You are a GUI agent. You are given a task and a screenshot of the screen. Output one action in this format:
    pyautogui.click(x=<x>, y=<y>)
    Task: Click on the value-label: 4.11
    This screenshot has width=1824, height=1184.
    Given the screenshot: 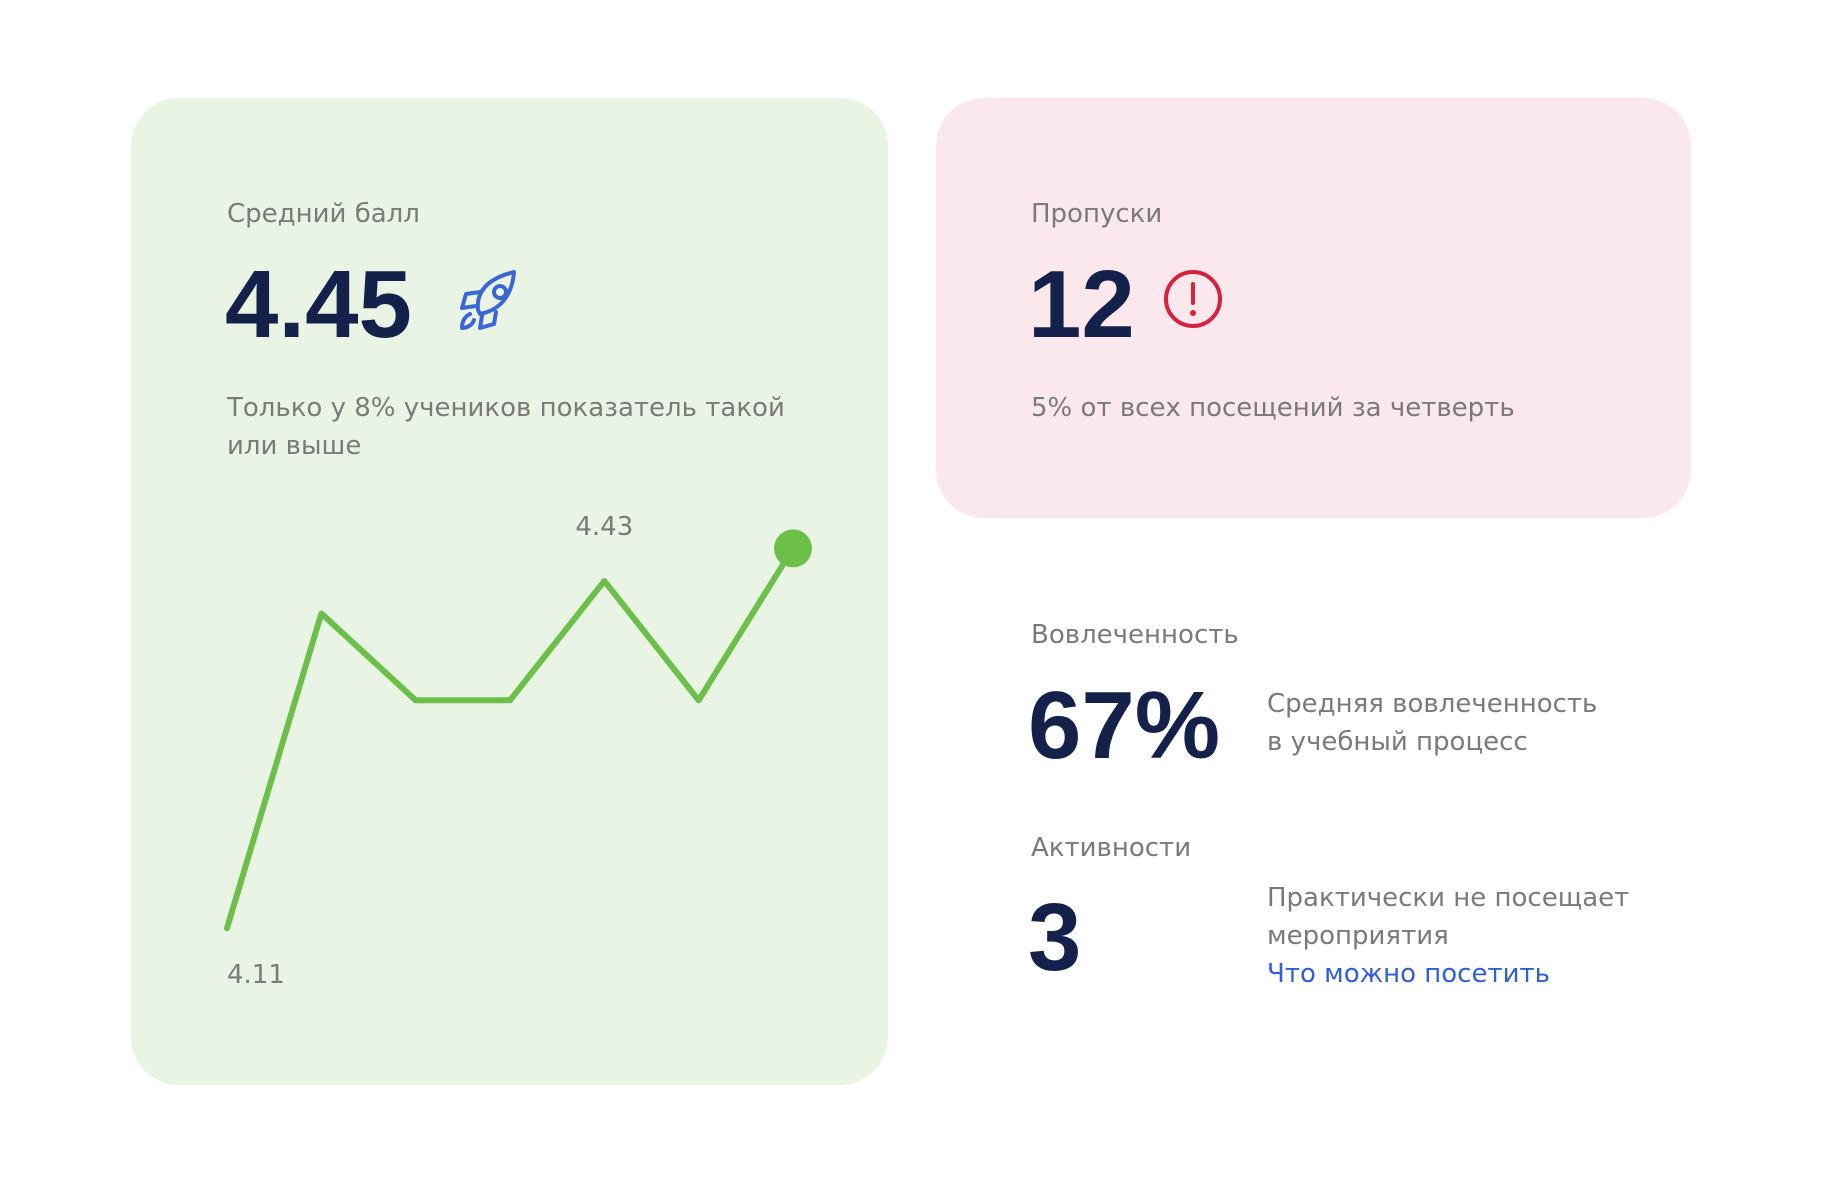 What is the action you would take?
    pyautogui.click(x=256, y=975)
    